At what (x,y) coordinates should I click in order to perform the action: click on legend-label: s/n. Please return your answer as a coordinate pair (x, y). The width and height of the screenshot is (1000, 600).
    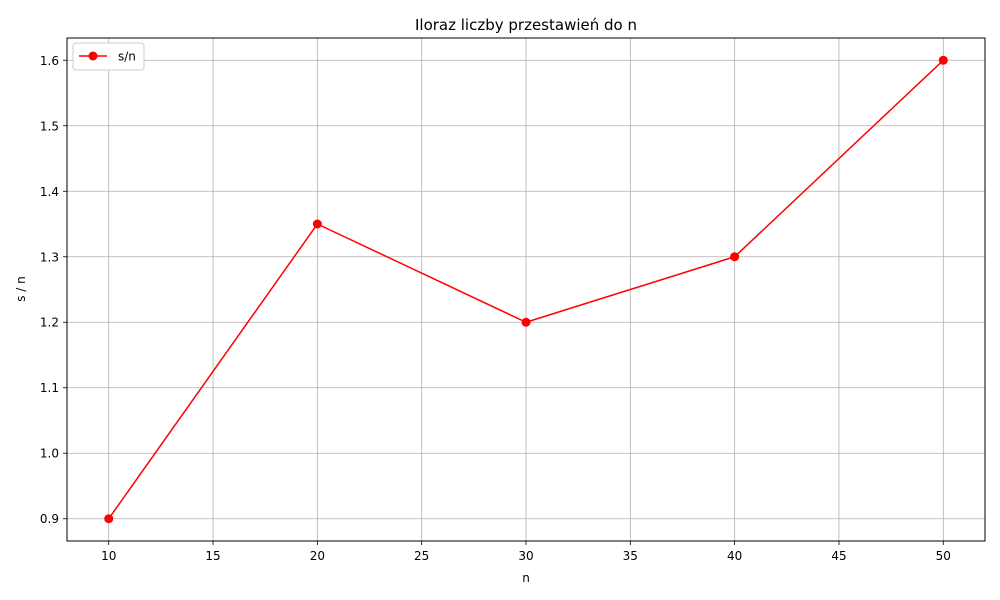
    Looking at the image, I should click on (127, 57).